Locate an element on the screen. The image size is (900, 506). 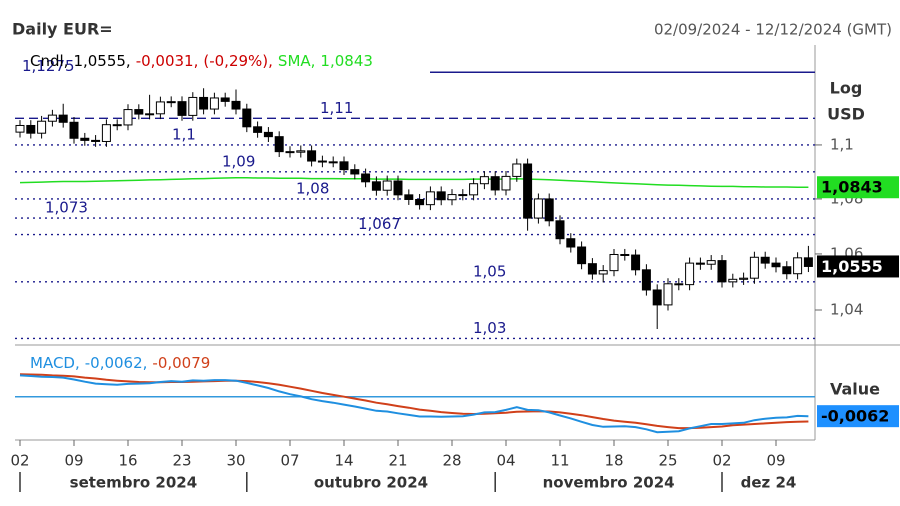
x-tick-label: 25 is located at coordinates (667, 461).